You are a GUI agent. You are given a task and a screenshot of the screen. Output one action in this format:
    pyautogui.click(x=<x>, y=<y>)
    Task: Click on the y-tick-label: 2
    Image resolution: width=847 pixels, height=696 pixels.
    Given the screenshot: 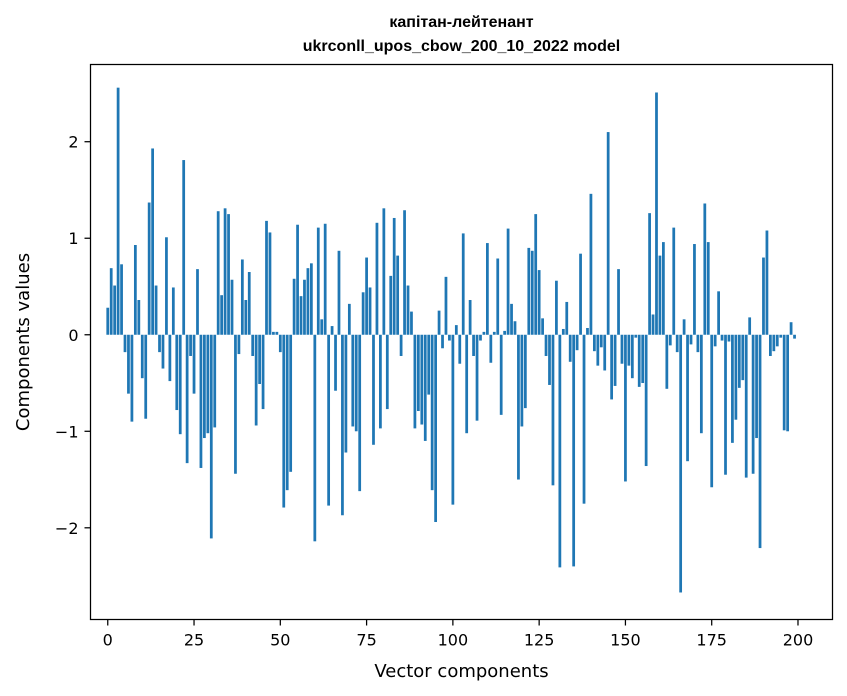 What is the action you would take?
    pyautogui.click(x=73, y=142)
    